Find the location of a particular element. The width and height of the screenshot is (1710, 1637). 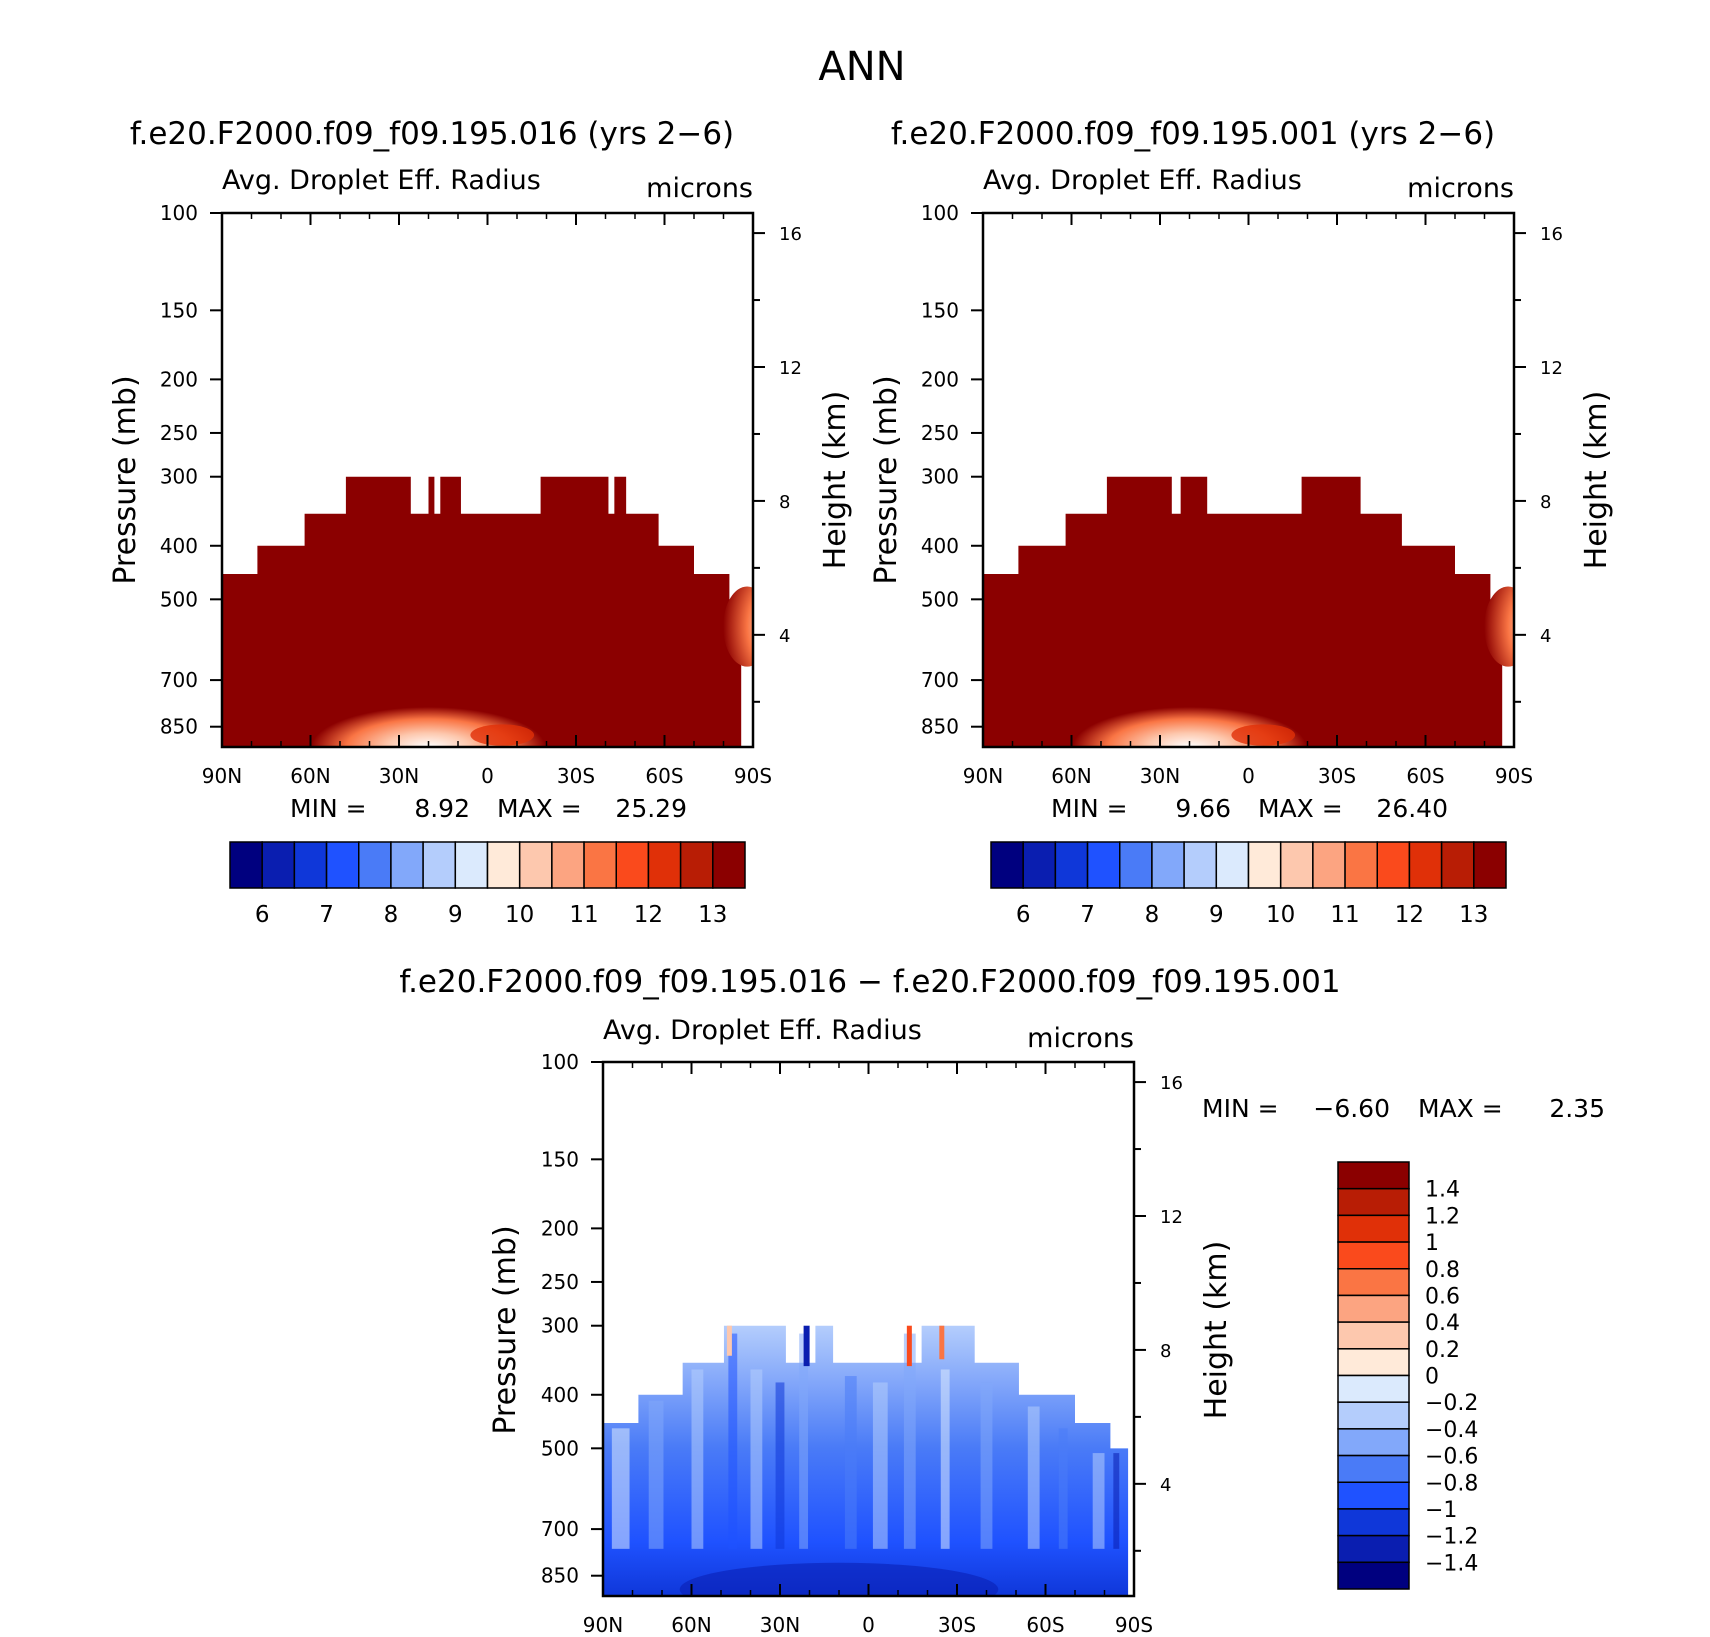

min-value: −6.60 is located at coordinates (1351, 1108).